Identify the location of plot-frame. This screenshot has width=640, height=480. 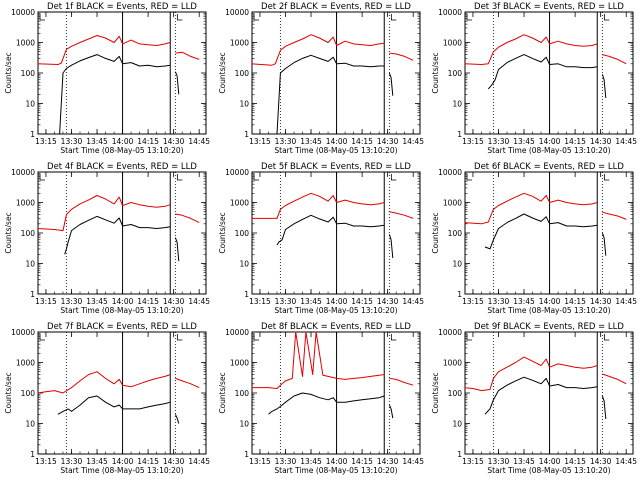
(336, 73).